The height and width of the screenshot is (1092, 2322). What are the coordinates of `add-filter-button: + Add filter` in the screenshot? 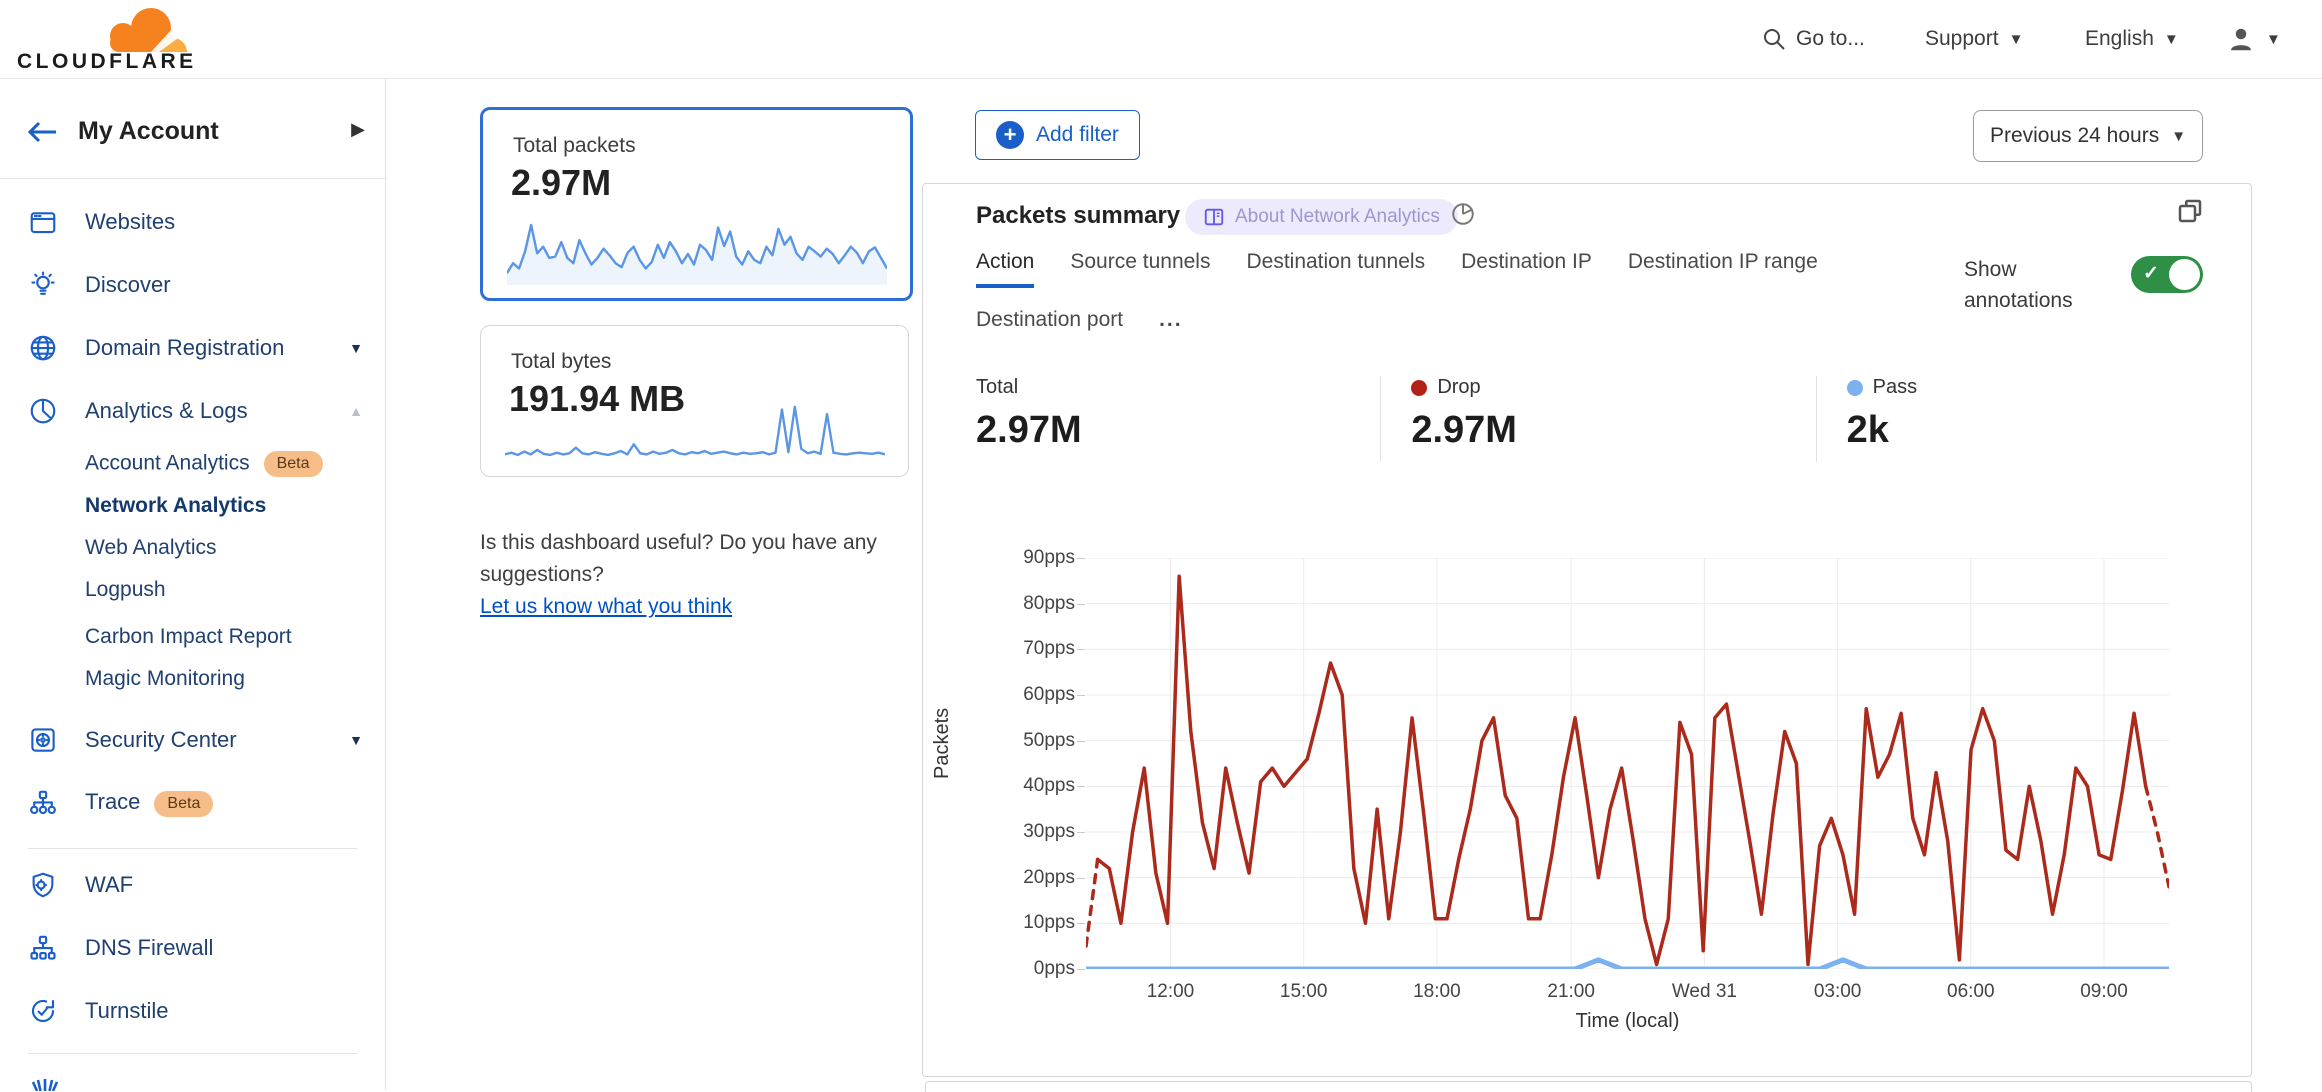 It's located at (1057, 135).